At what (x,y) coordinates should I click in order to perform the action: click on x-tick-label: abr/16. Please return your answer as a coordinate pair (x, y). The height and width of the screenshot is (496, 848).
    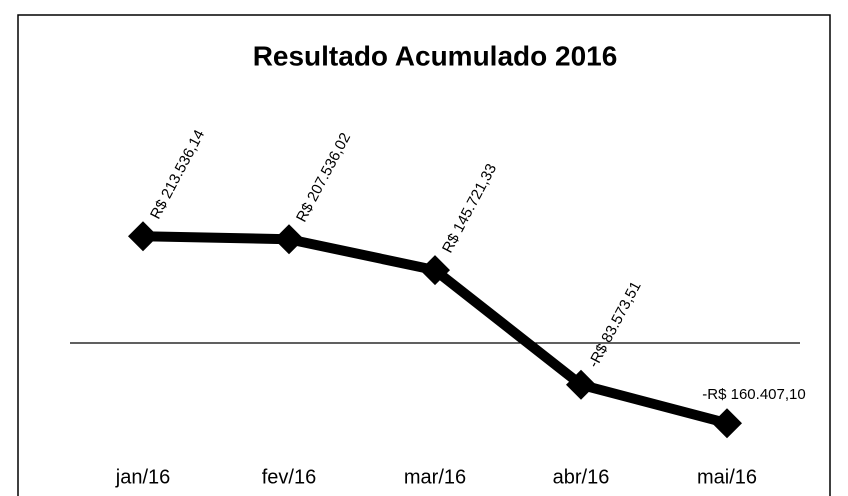
    Looking at the image, I should click on (581, 477).